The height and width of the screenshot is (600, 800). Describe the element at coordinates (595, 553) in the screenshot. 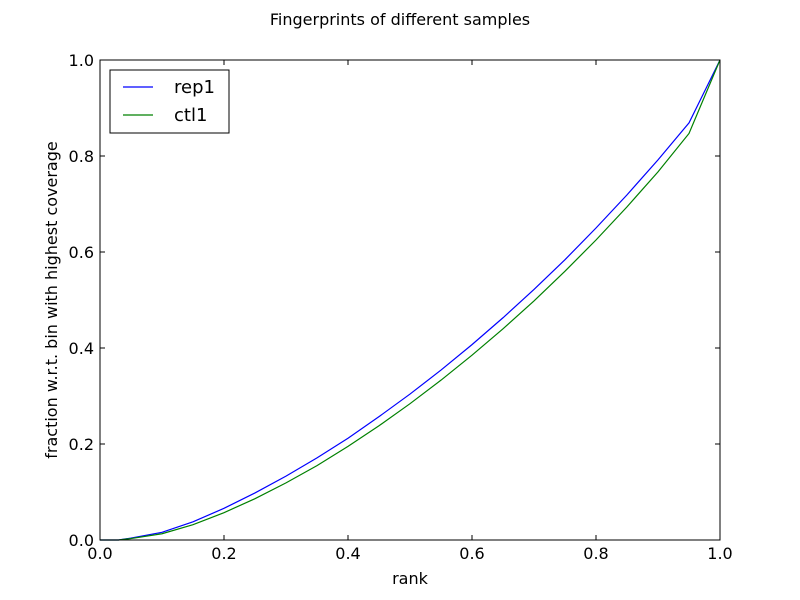

I see `x-tick-label: 0.8` at that location.